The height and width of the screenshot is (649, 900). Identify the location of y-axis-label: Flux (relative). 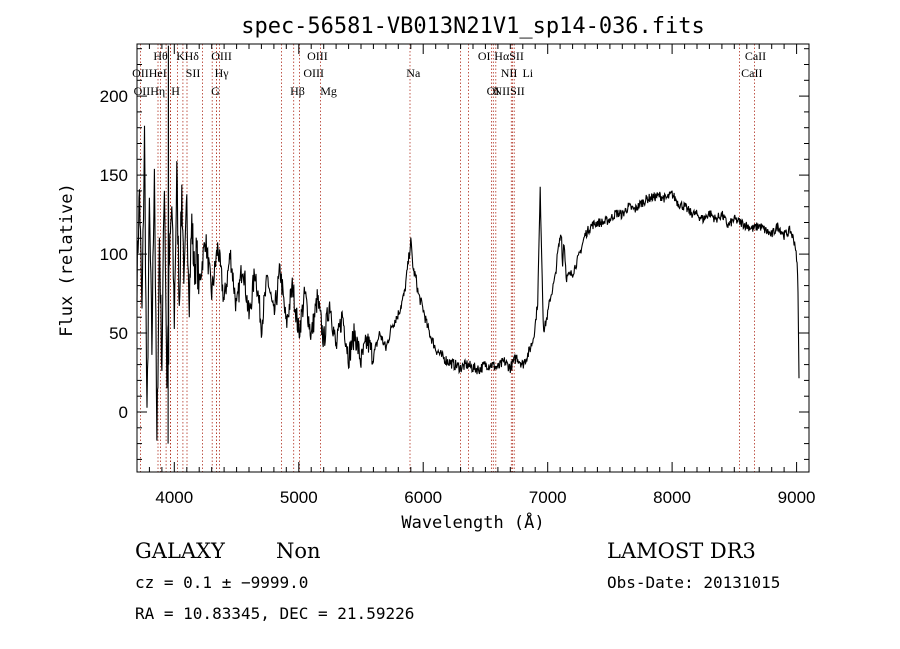
(67, 260).